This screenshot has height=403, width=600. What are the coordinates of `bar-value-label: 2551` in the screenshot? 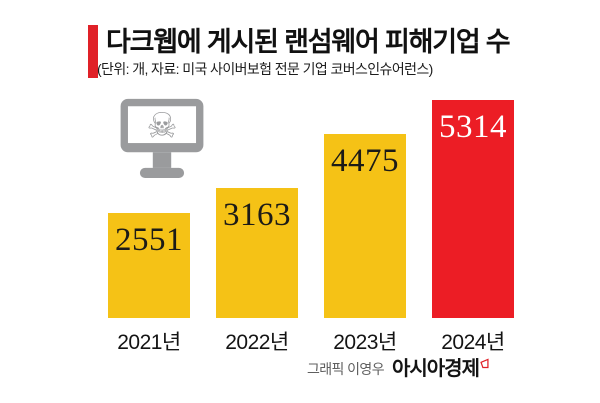 It's located at (149, 240).